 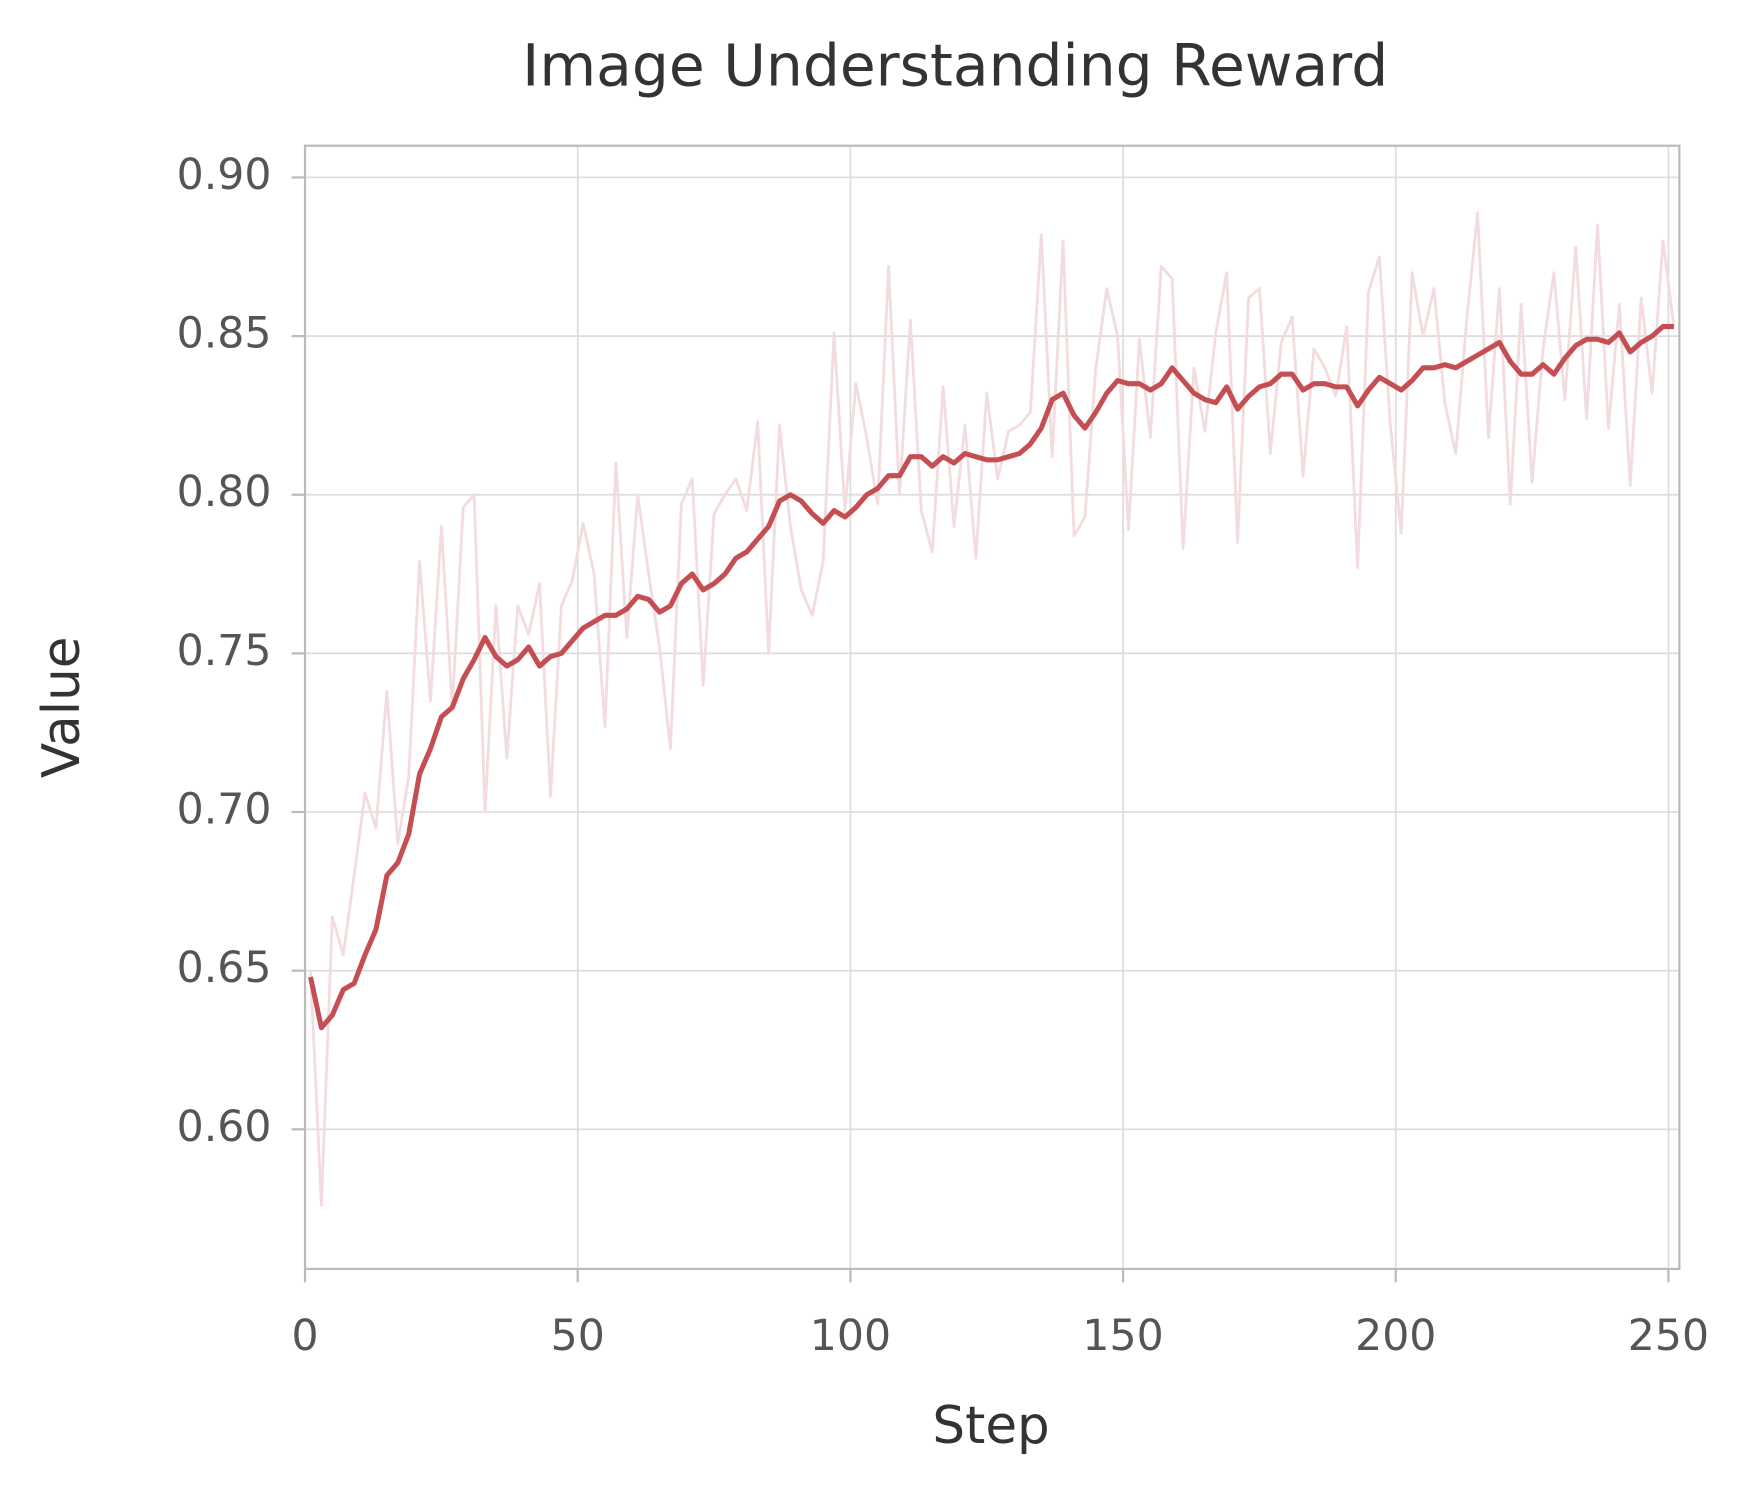 What do you see at coordinates (850, 1336) in the screenshot?
I see `x-tick-label: 100` at bounding box center [850, 1336].